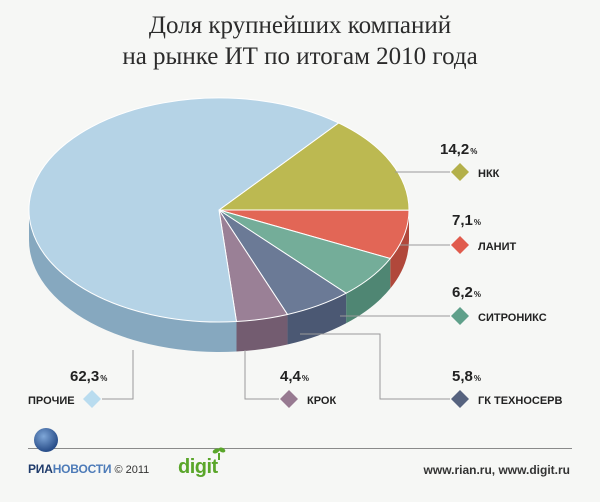  What do you see at coordinates (300, 56) in the screenshot?
I see `chart-title-line2: на рынке ИТ по итогам 2010 года` at bounding box center [300, 56].